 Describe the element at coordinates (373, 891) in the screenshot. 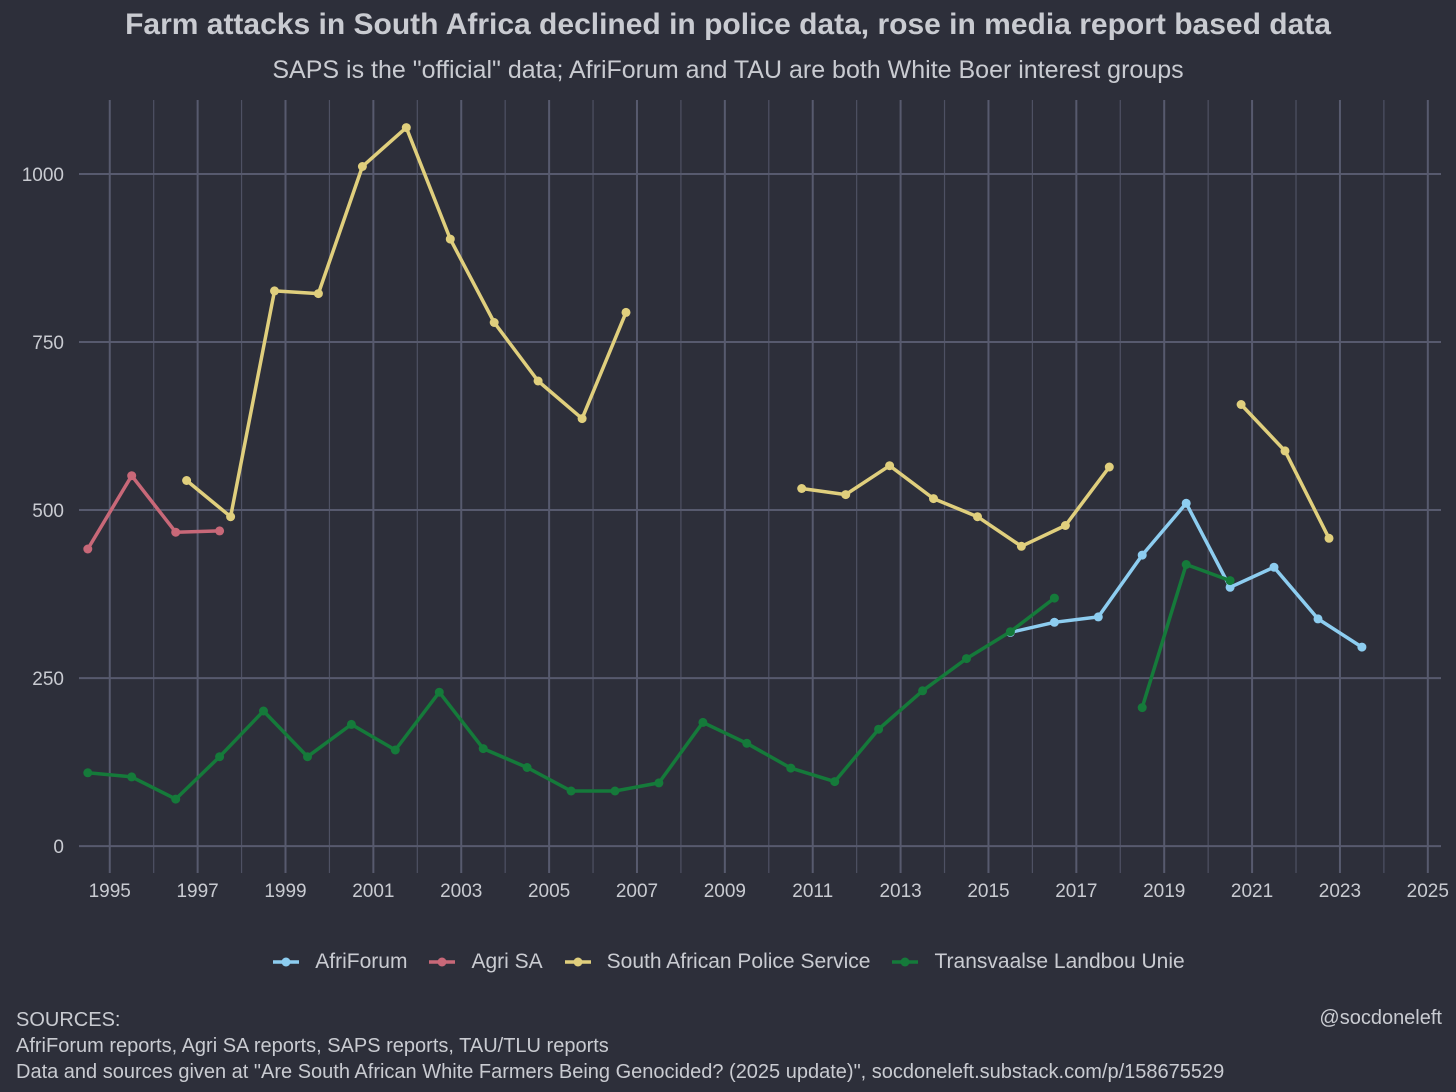

I see `x-tick-label: 2001` at that location.